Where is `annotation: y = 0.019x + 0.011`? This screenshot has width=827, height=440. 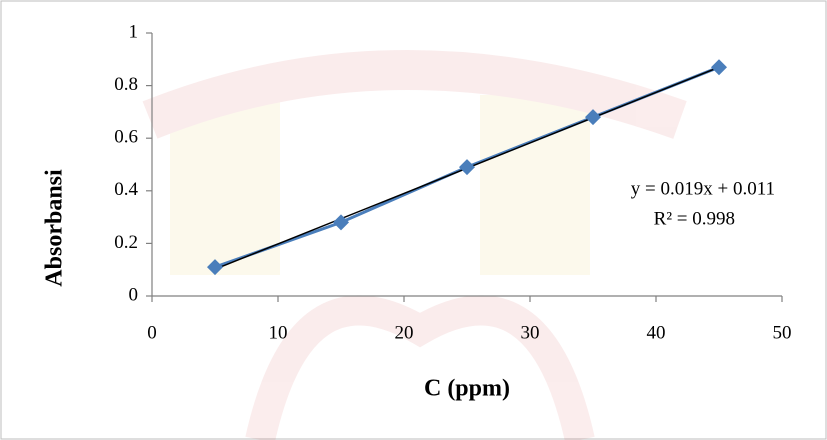
annotation: y = 0.019x + 0.011 is located at coordinates (703, 188).